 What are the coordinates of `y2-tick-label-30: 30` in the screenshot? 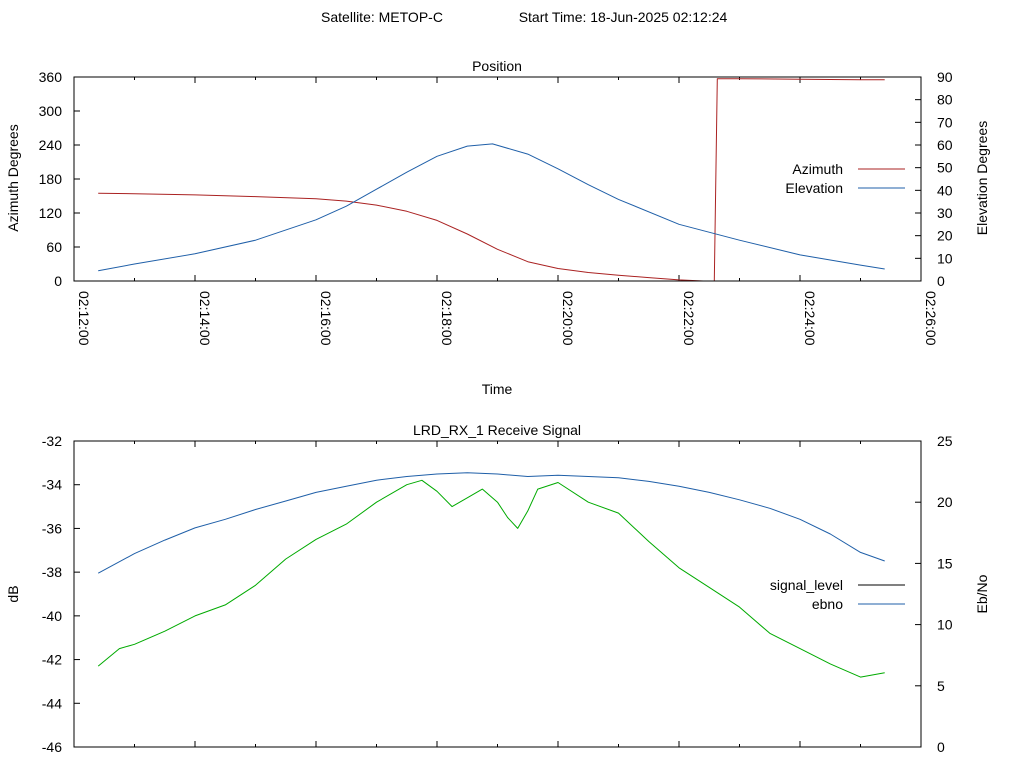 It's located at (945, 213).